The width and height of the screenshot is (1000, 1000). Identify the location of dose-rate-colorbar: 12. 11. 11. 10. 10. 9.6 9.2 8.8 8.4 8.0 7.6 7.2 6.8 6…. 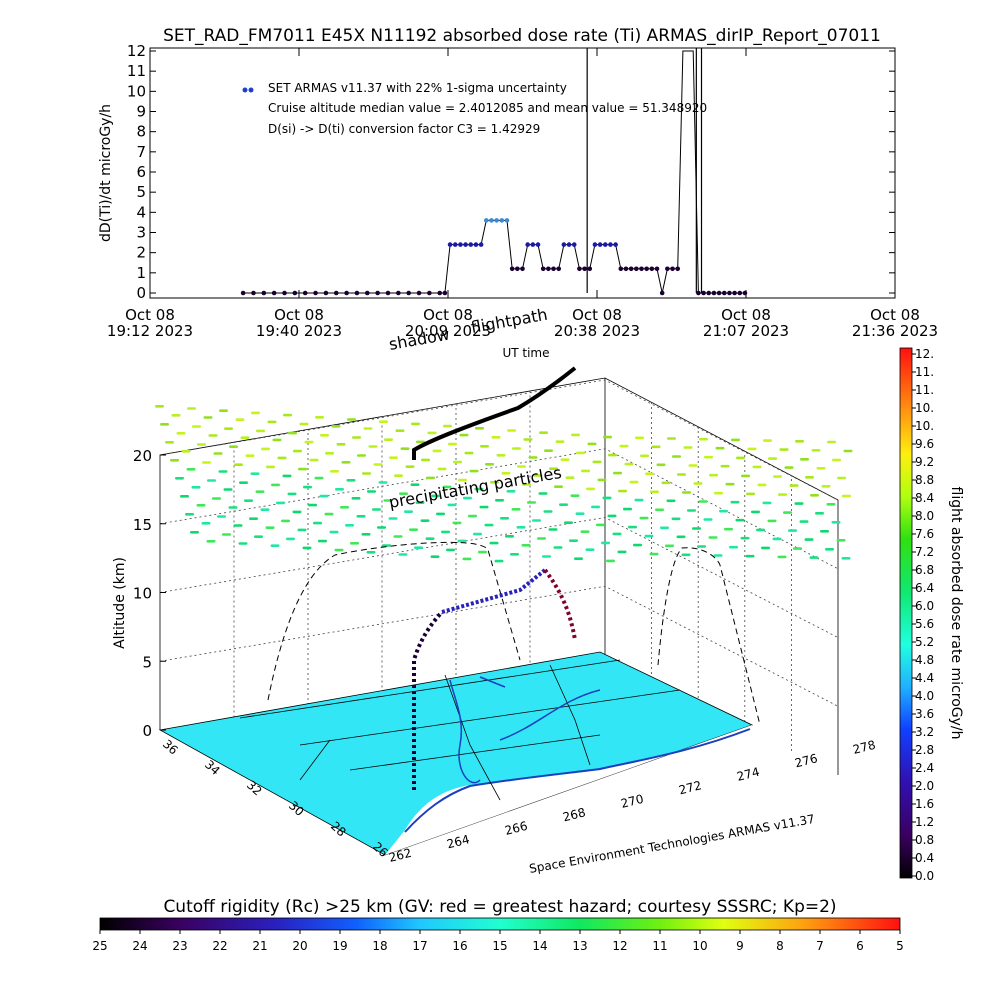
(931, 615).